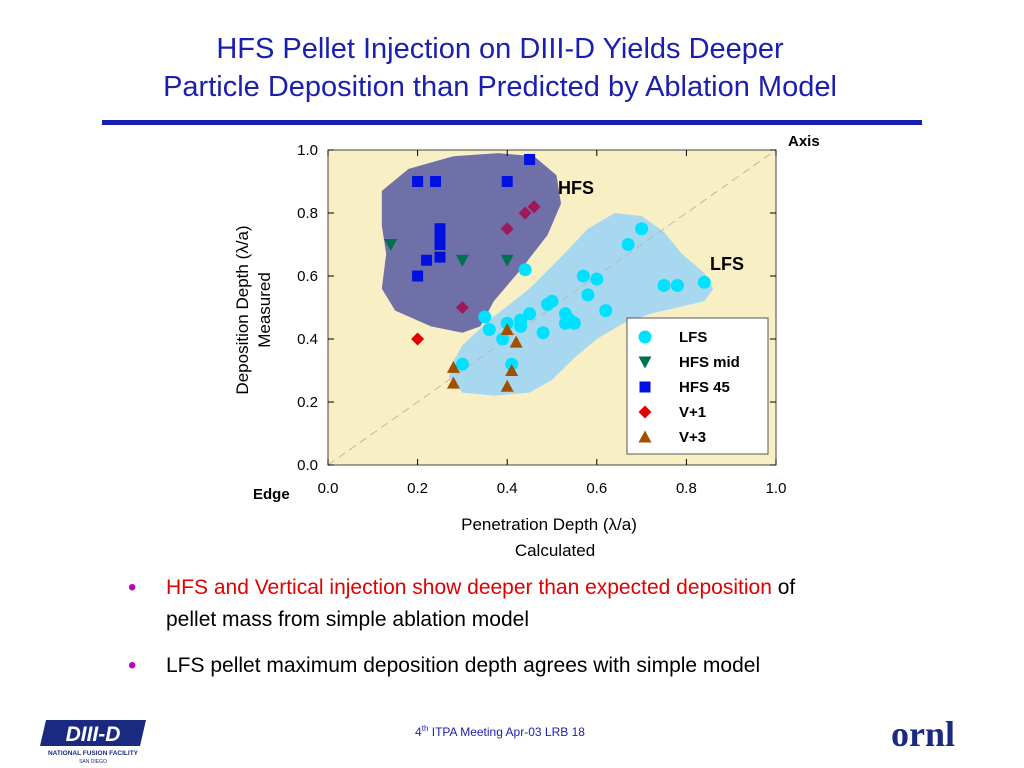  What do you see at coordinates (307, 276) in the screenshot?
I see `y-tick-label: 0.6` at bounding box center [307, 276].